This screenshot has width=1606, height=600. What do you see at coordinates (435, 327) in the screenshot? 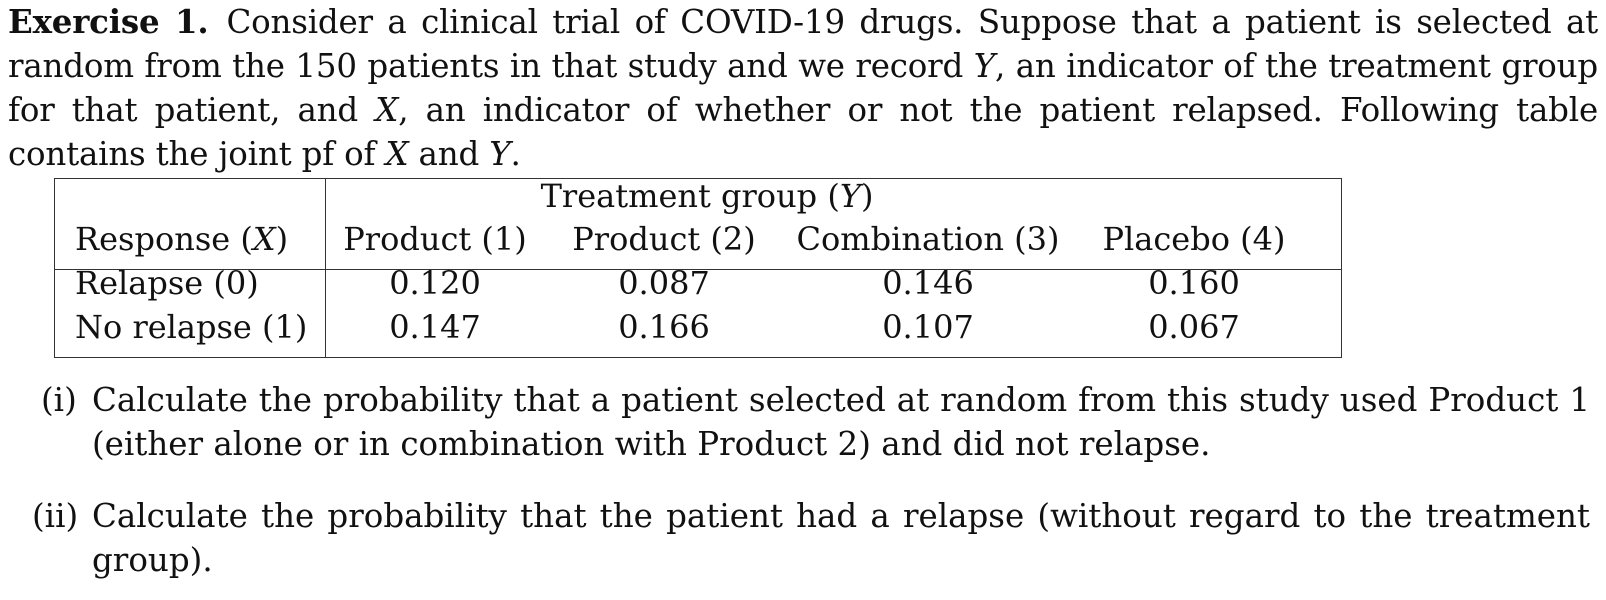
I see `cell-no-relapse-product-1: 0.147` at bounding box center [435, 327].